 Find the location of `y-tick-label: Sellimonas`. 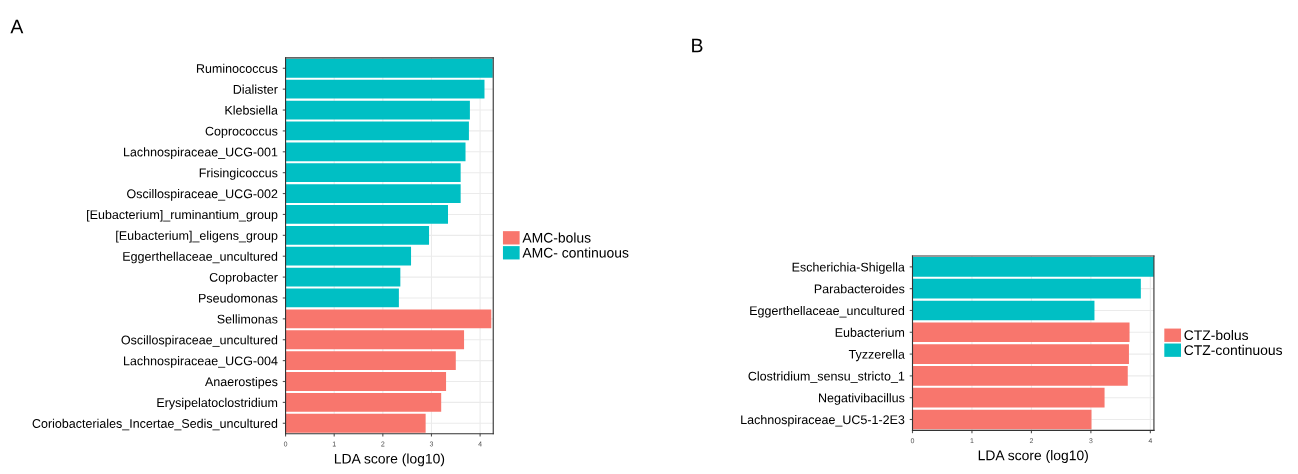

y-tick-label: Sellimonas is located at coordinates (247, 319).